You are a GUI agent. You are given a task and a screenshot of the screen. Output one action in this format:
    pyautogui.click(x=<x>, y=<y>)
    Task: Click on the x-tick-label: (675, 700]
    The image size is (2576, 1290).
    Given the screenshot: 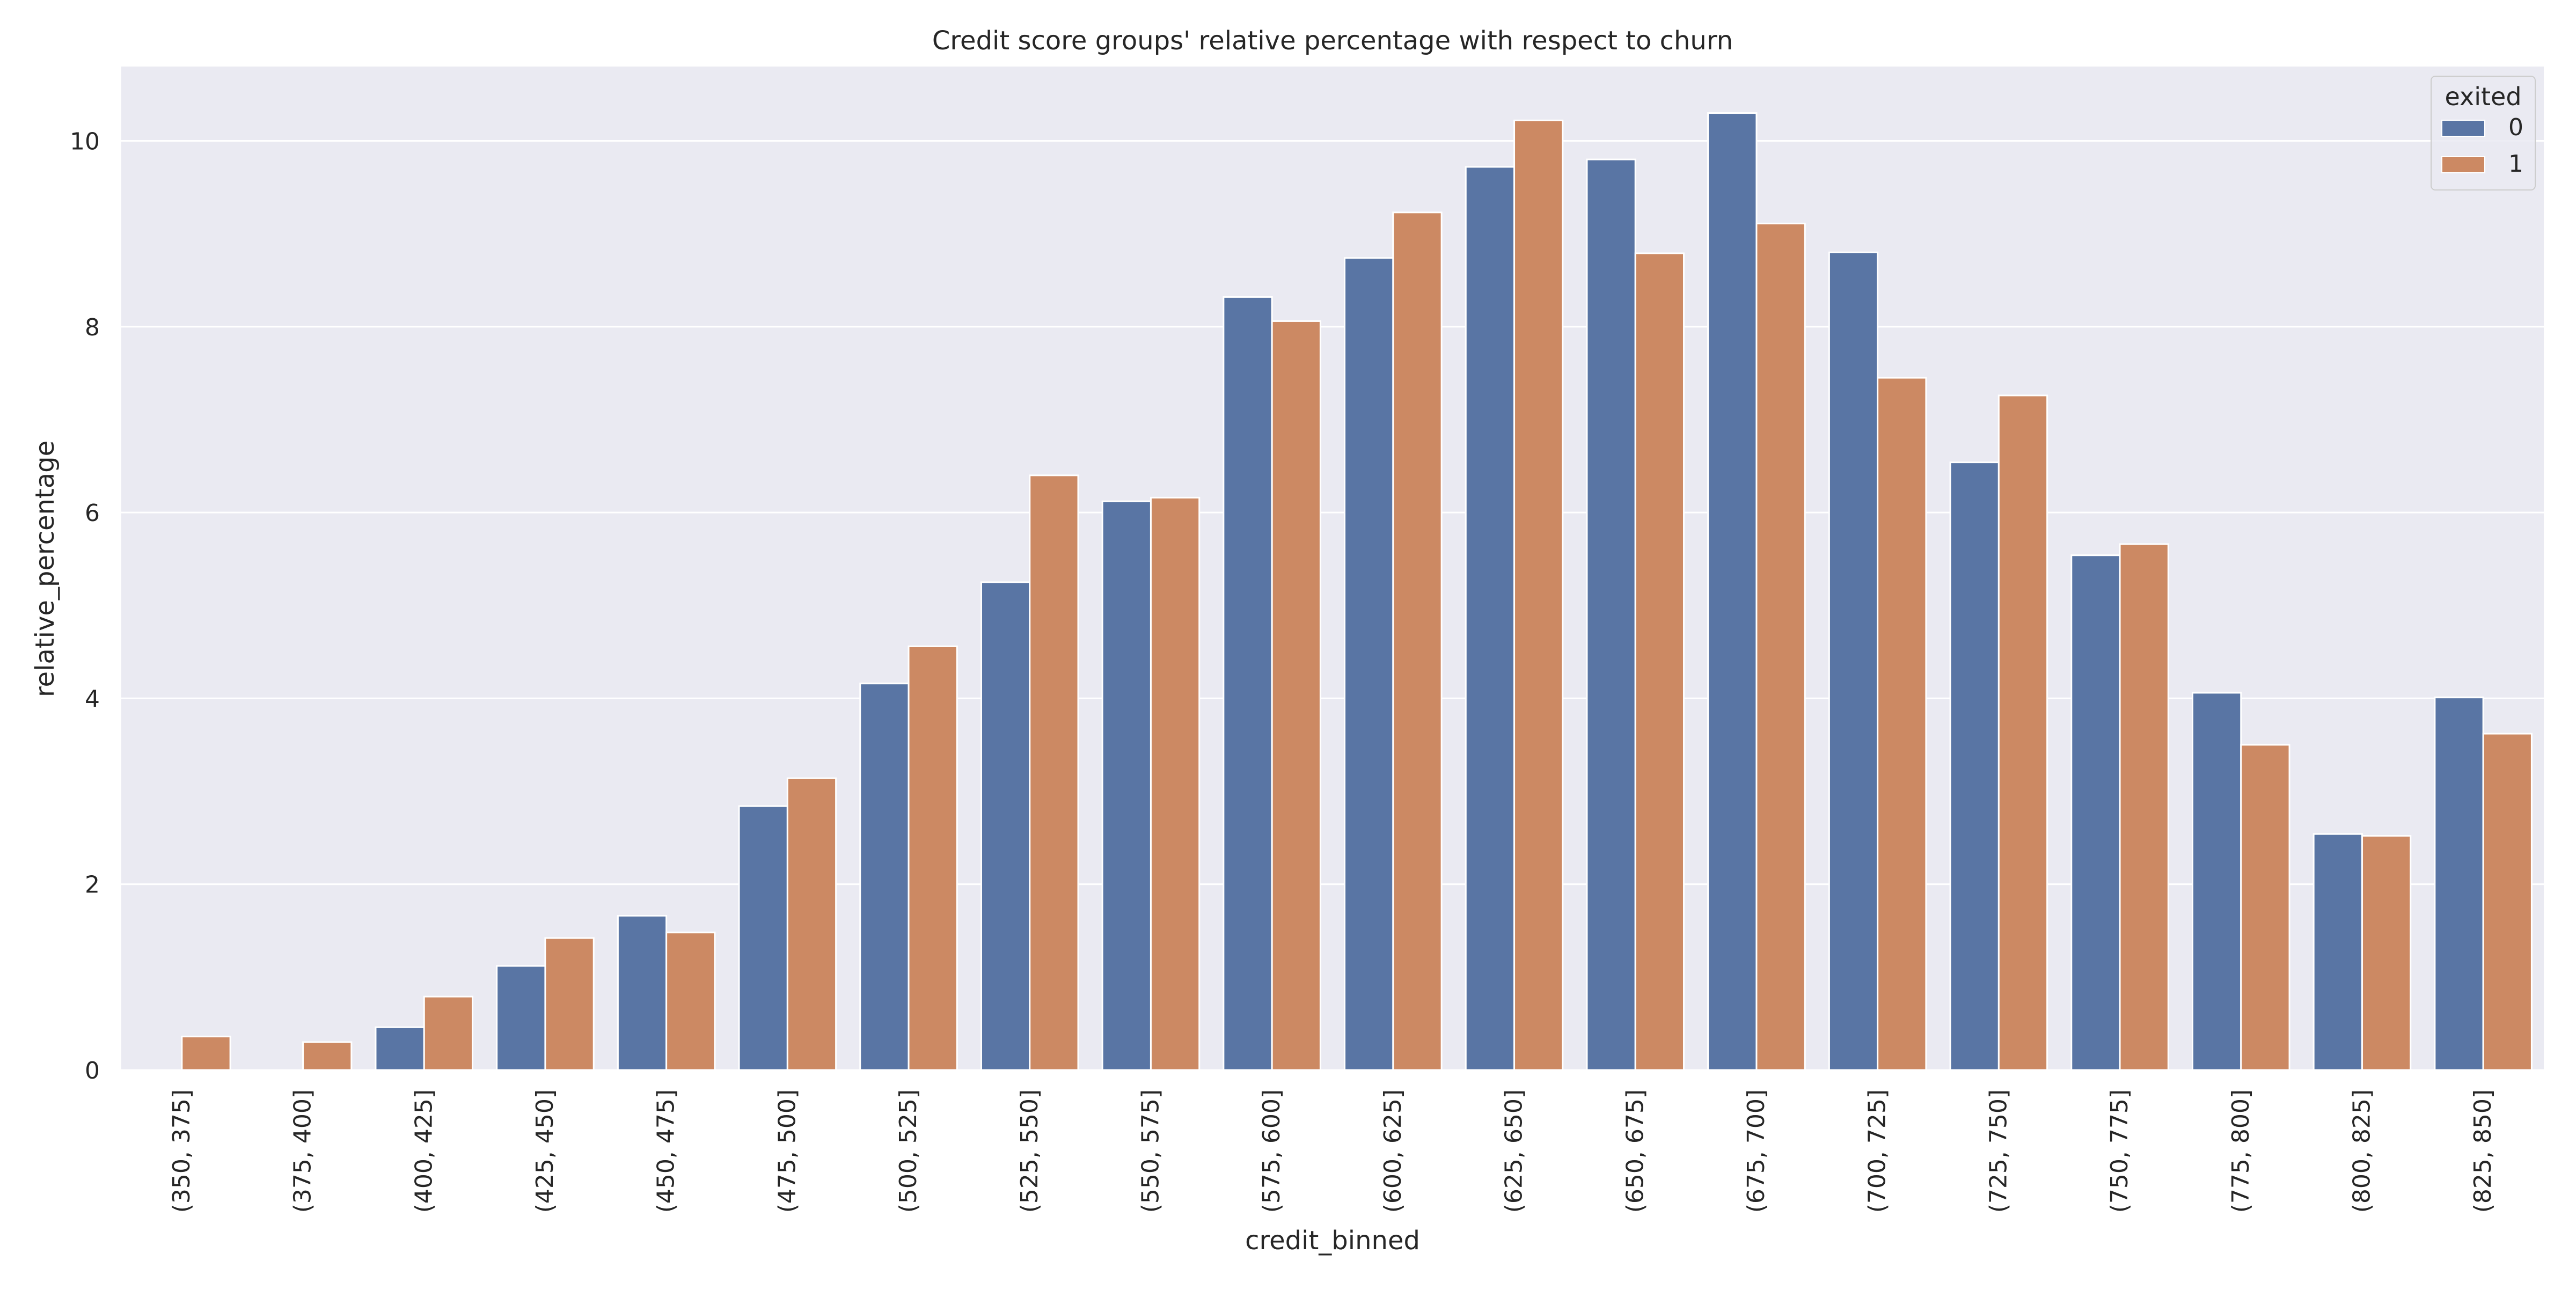 What is the action you would take?
    pyautogui.click(x=1756, y=1151)
    